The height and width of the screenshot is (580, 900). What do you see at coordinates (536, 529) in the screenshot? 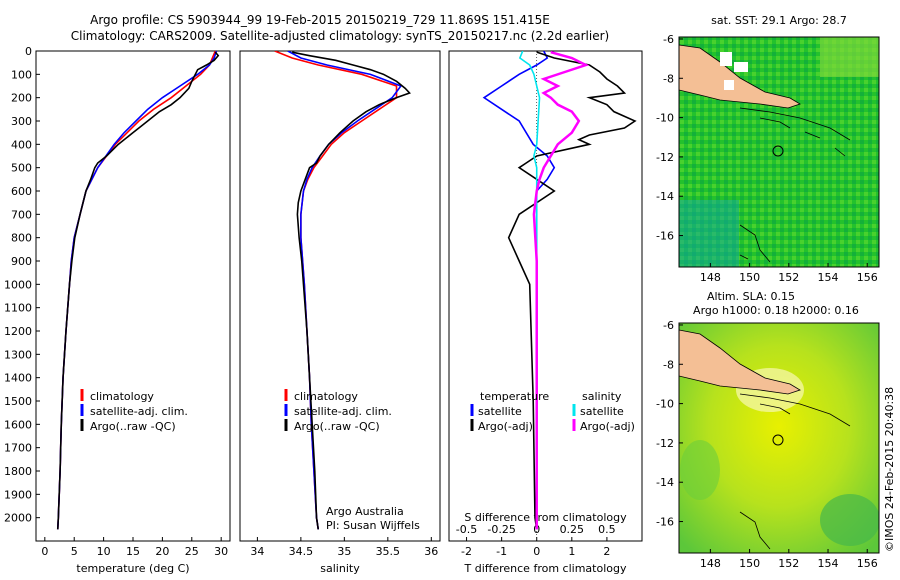
I see `s-tick-label: 0` at bounding box center [536, 529].